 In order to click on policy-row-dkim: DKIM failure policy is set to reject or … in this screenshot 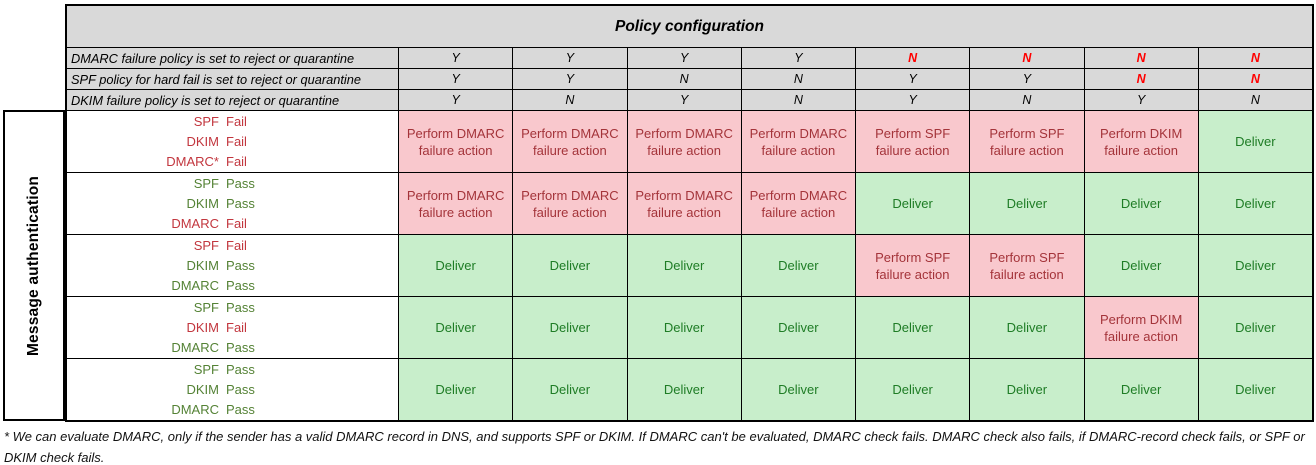, I will do `click(689, 99)`.